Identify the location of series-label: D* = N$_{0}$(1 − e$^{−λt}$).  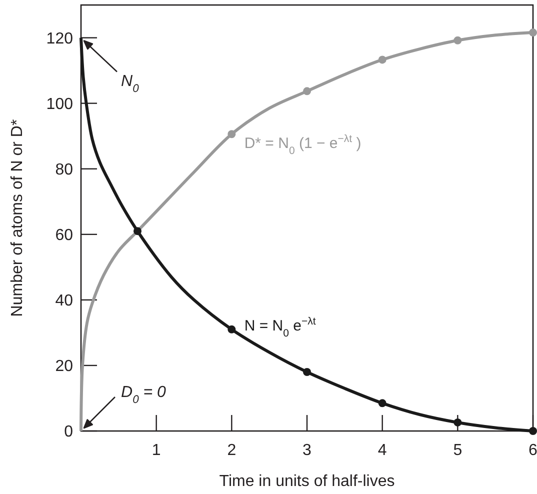
(303, 145).